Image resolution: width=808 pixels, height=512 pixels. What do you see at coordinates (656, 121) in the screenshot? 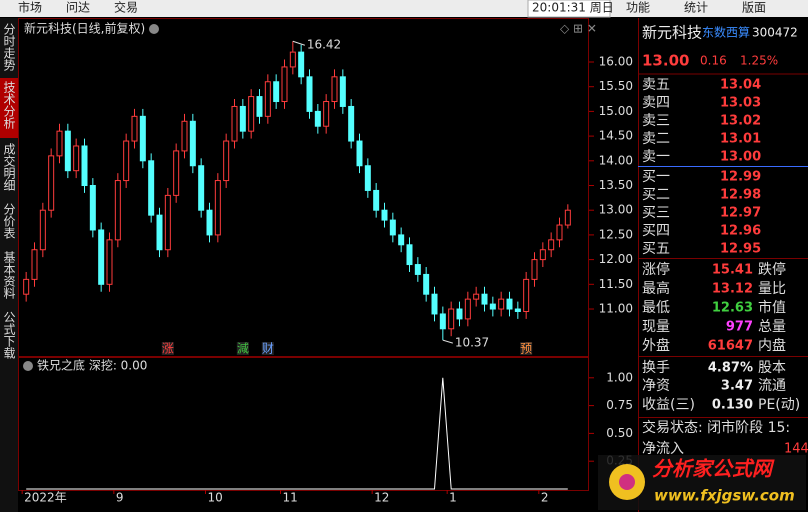
I see `ask-label: 卖三` at bounding box center [656, 121].